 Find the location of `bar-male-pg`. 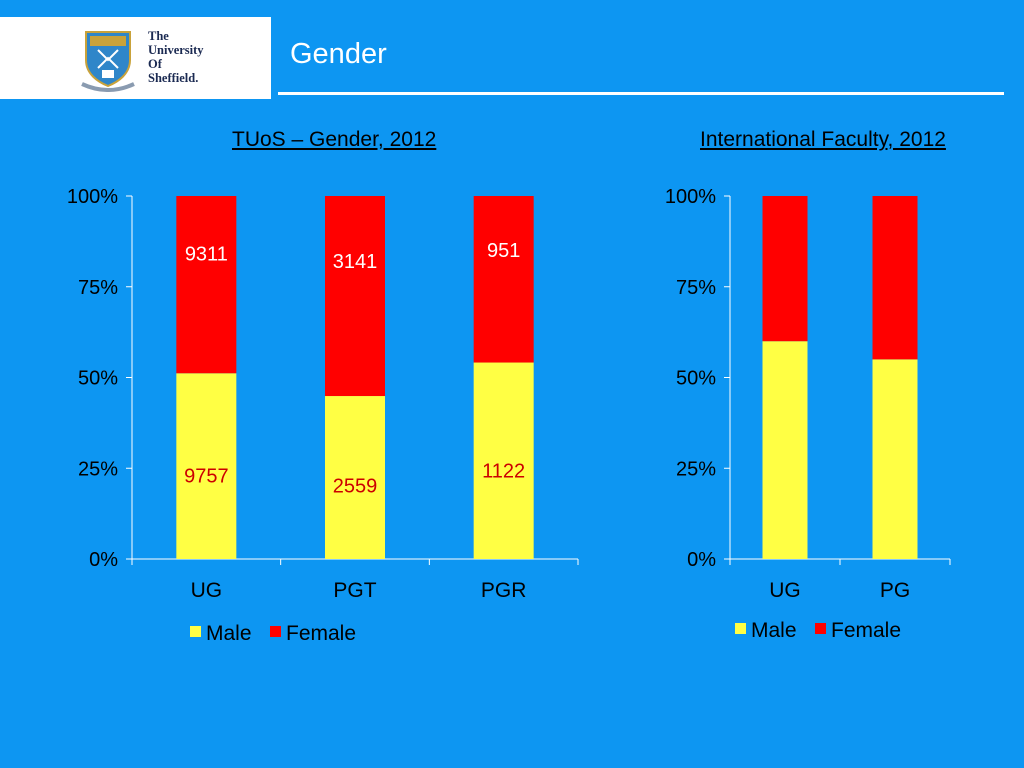

bar-male-pg is located at coordinates (895, 459).